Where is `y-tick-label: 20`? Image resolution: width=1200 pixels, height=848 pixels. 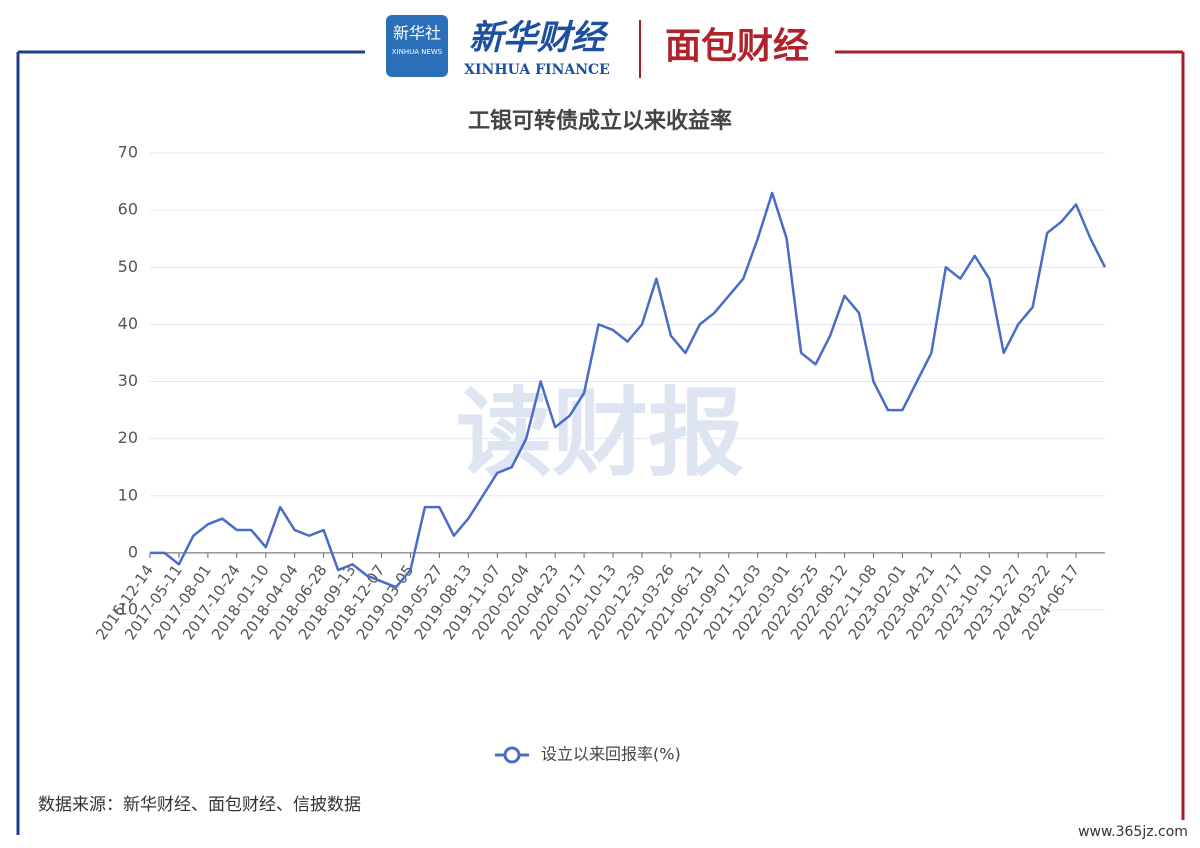 y-tick-label: 20 is located at coordinates (128, 437).